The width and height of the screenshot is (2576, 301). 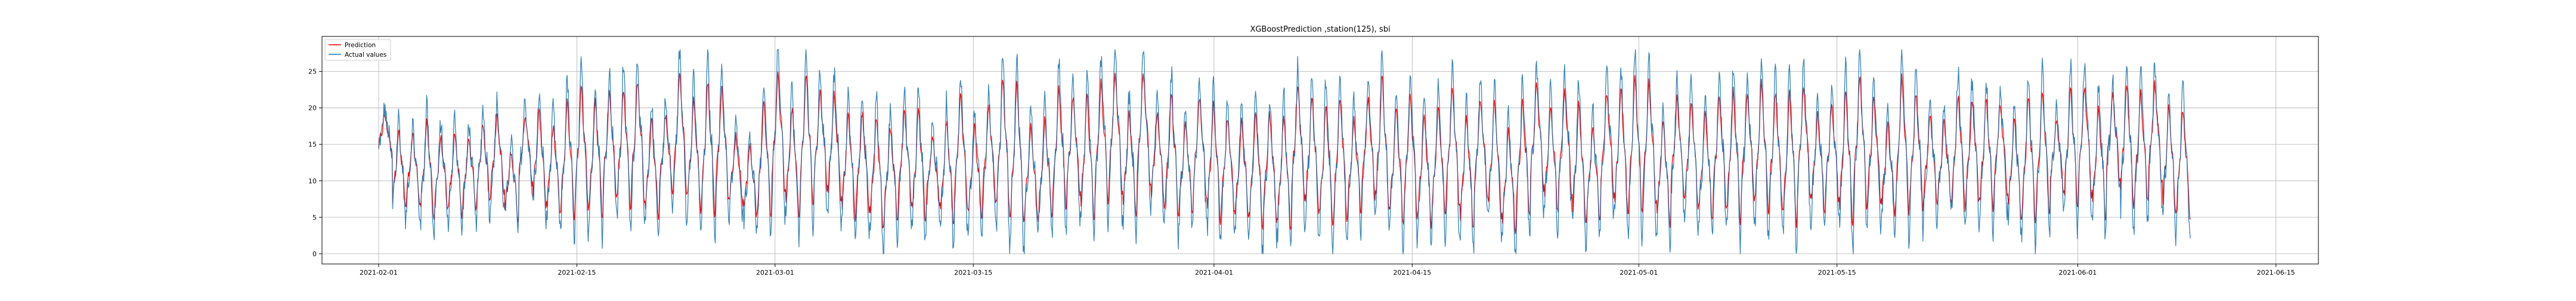 What do you see at coordinates (2077, 273) in the screenshot?
I see `x-tick-label: 2021-06-01` at bounding box center [2077, 273].